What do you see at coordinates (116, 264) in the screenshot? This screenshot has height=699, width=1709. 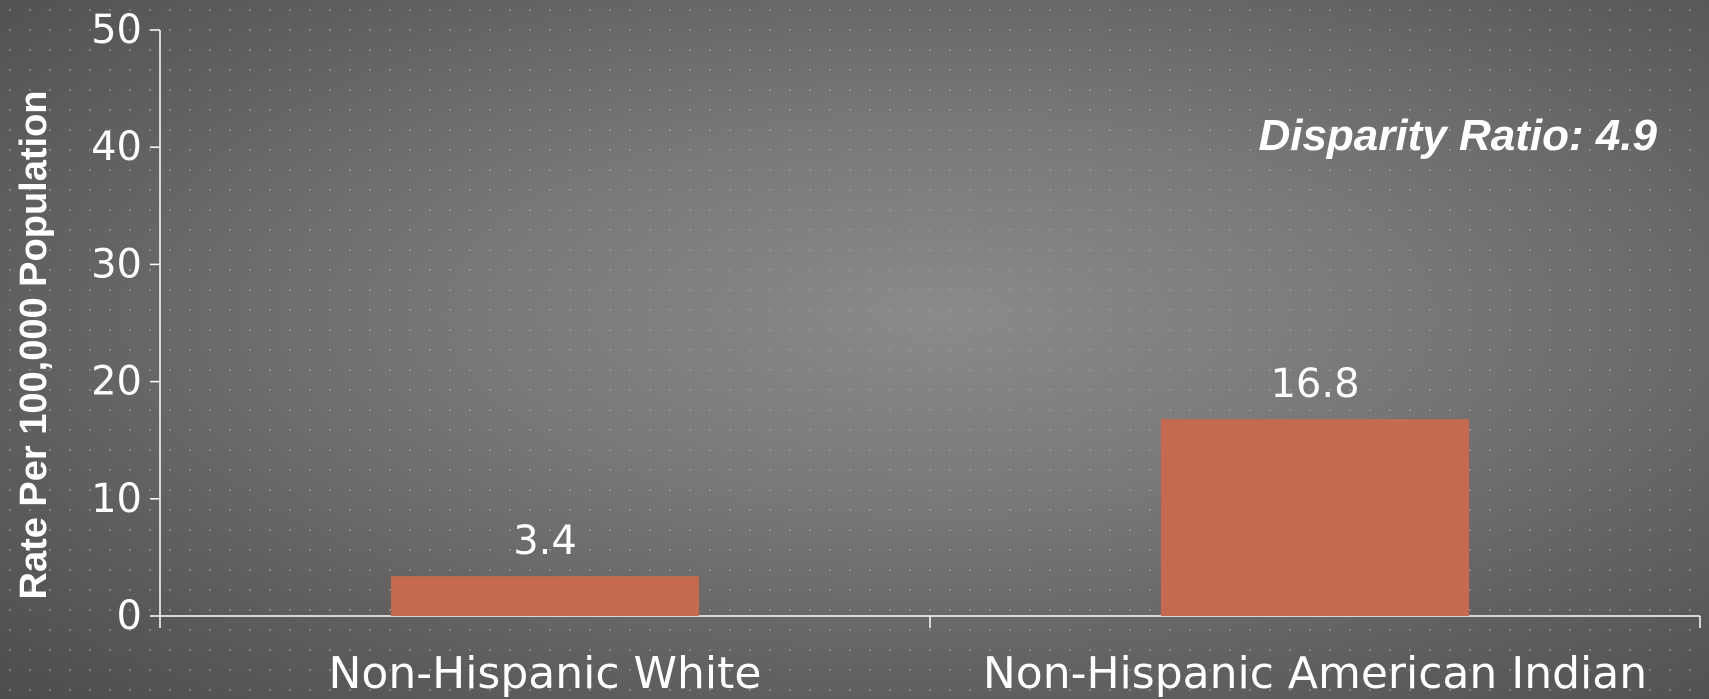 I see `y-tick-label: 30` at bounding box center [116, 264].